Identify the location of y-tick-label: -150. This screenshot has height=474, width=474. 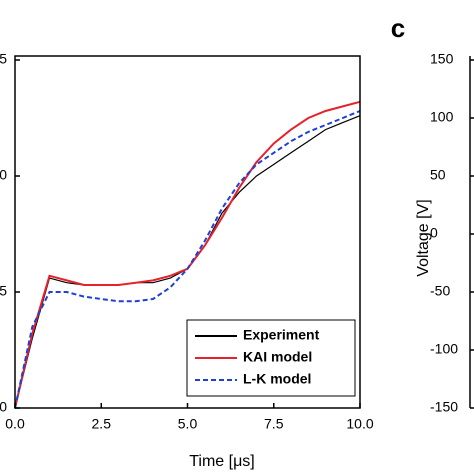
(444, 407).